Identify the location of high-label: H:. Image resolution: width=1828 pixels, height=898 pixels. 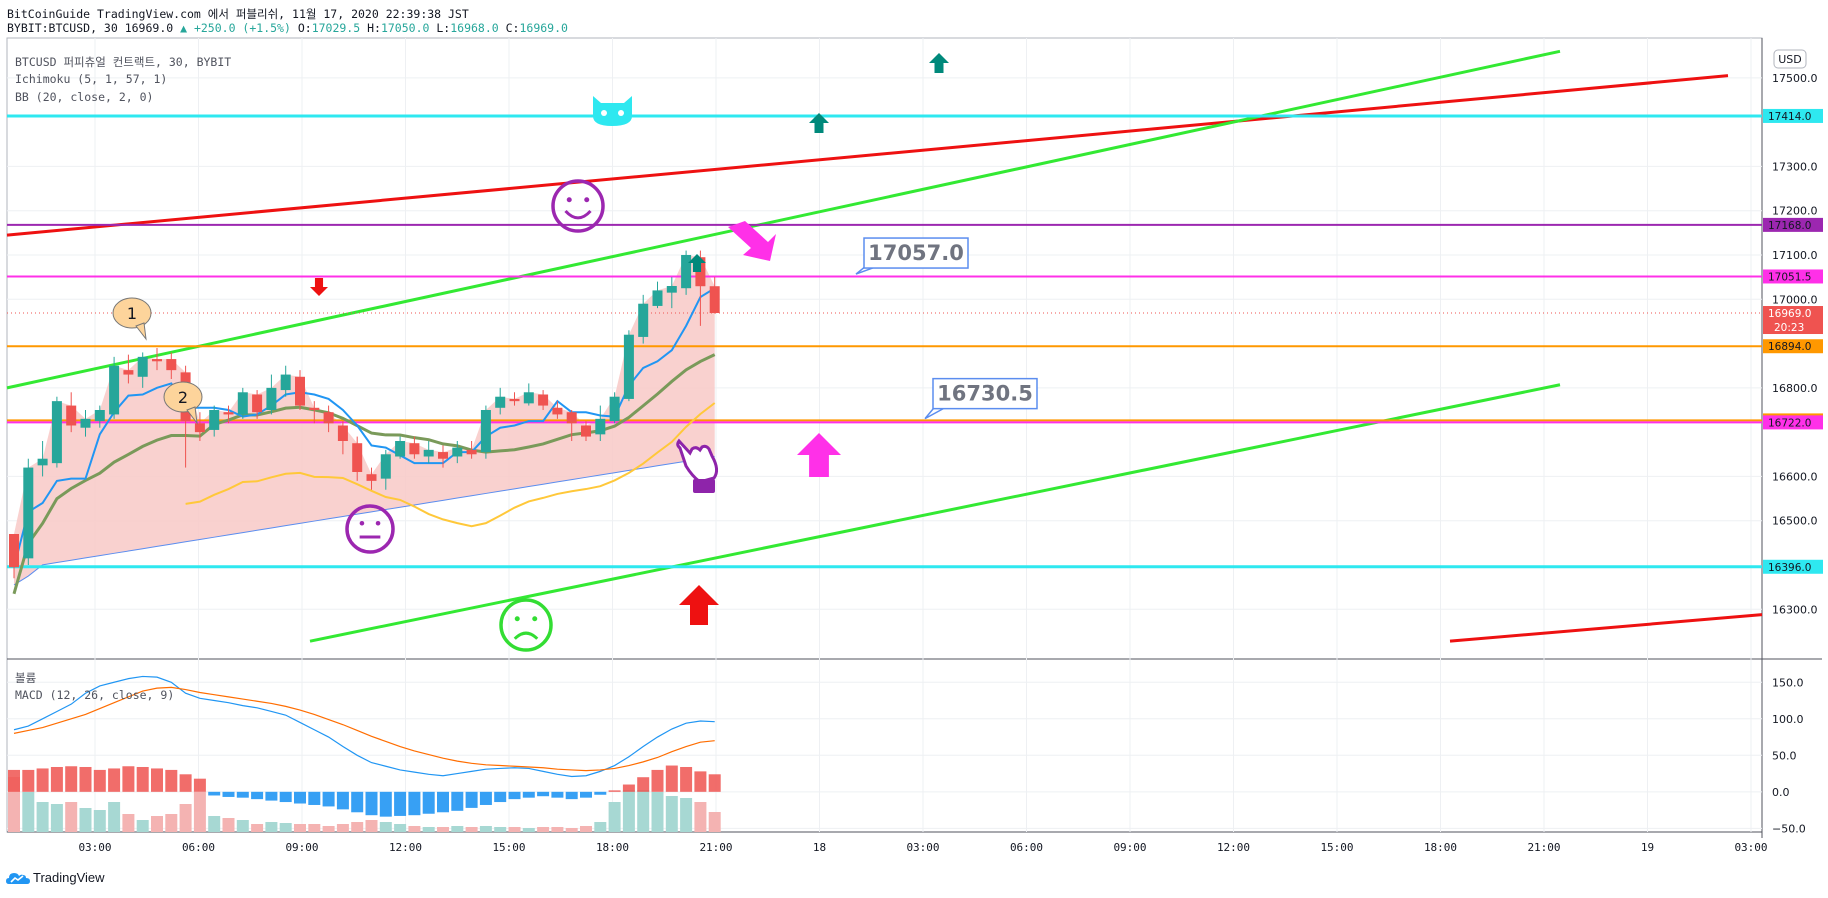
(374, 28).